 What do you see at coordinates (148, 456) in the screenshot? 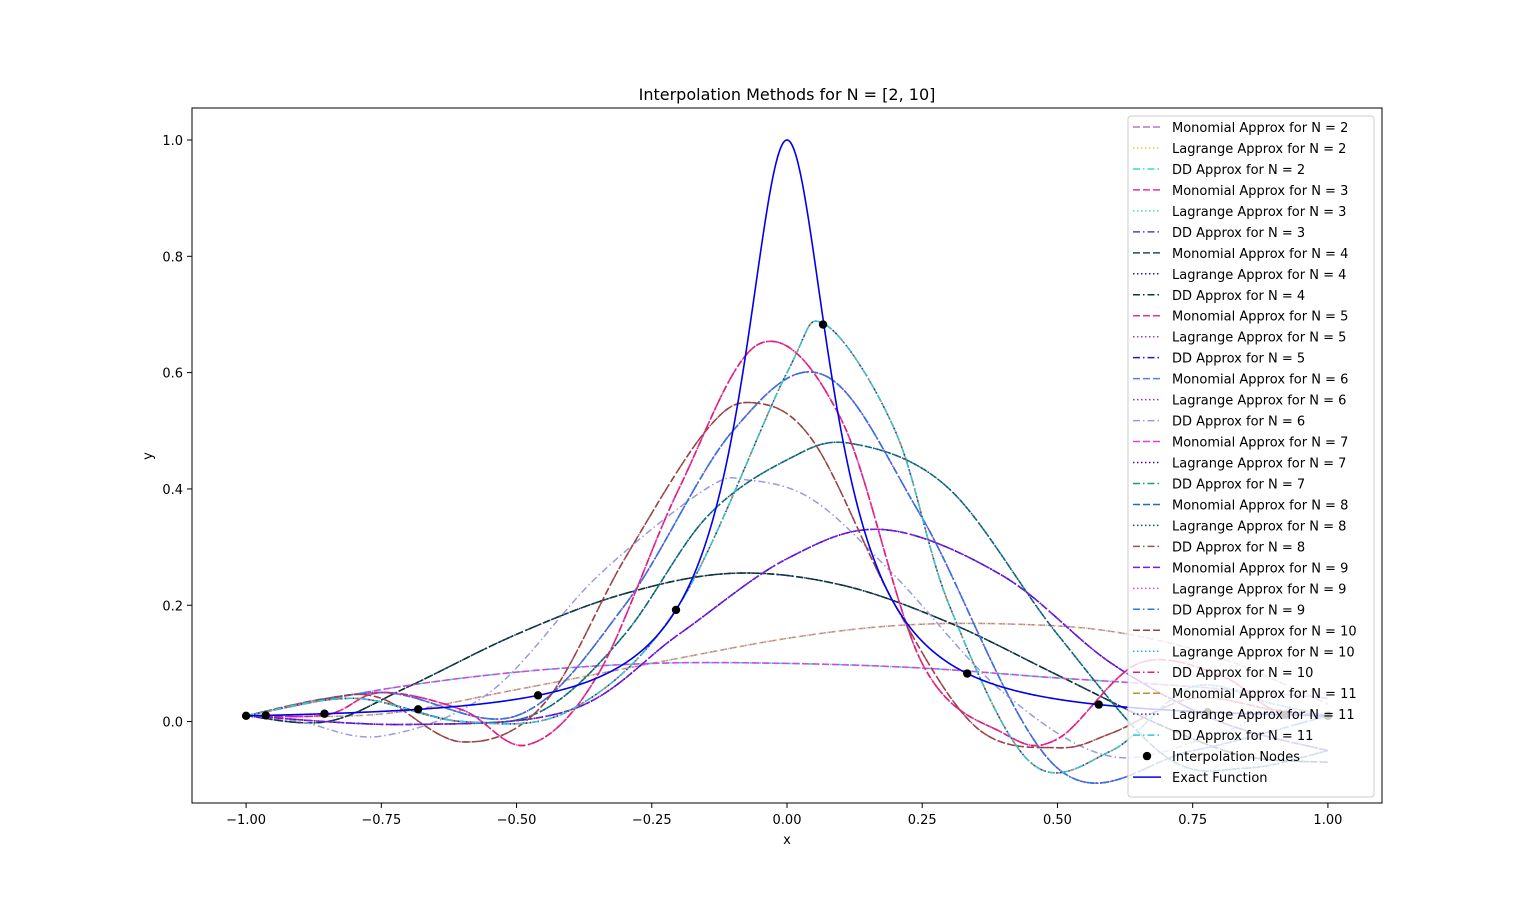
I see `y-axis-label: y` at bounding box center [148, 456].